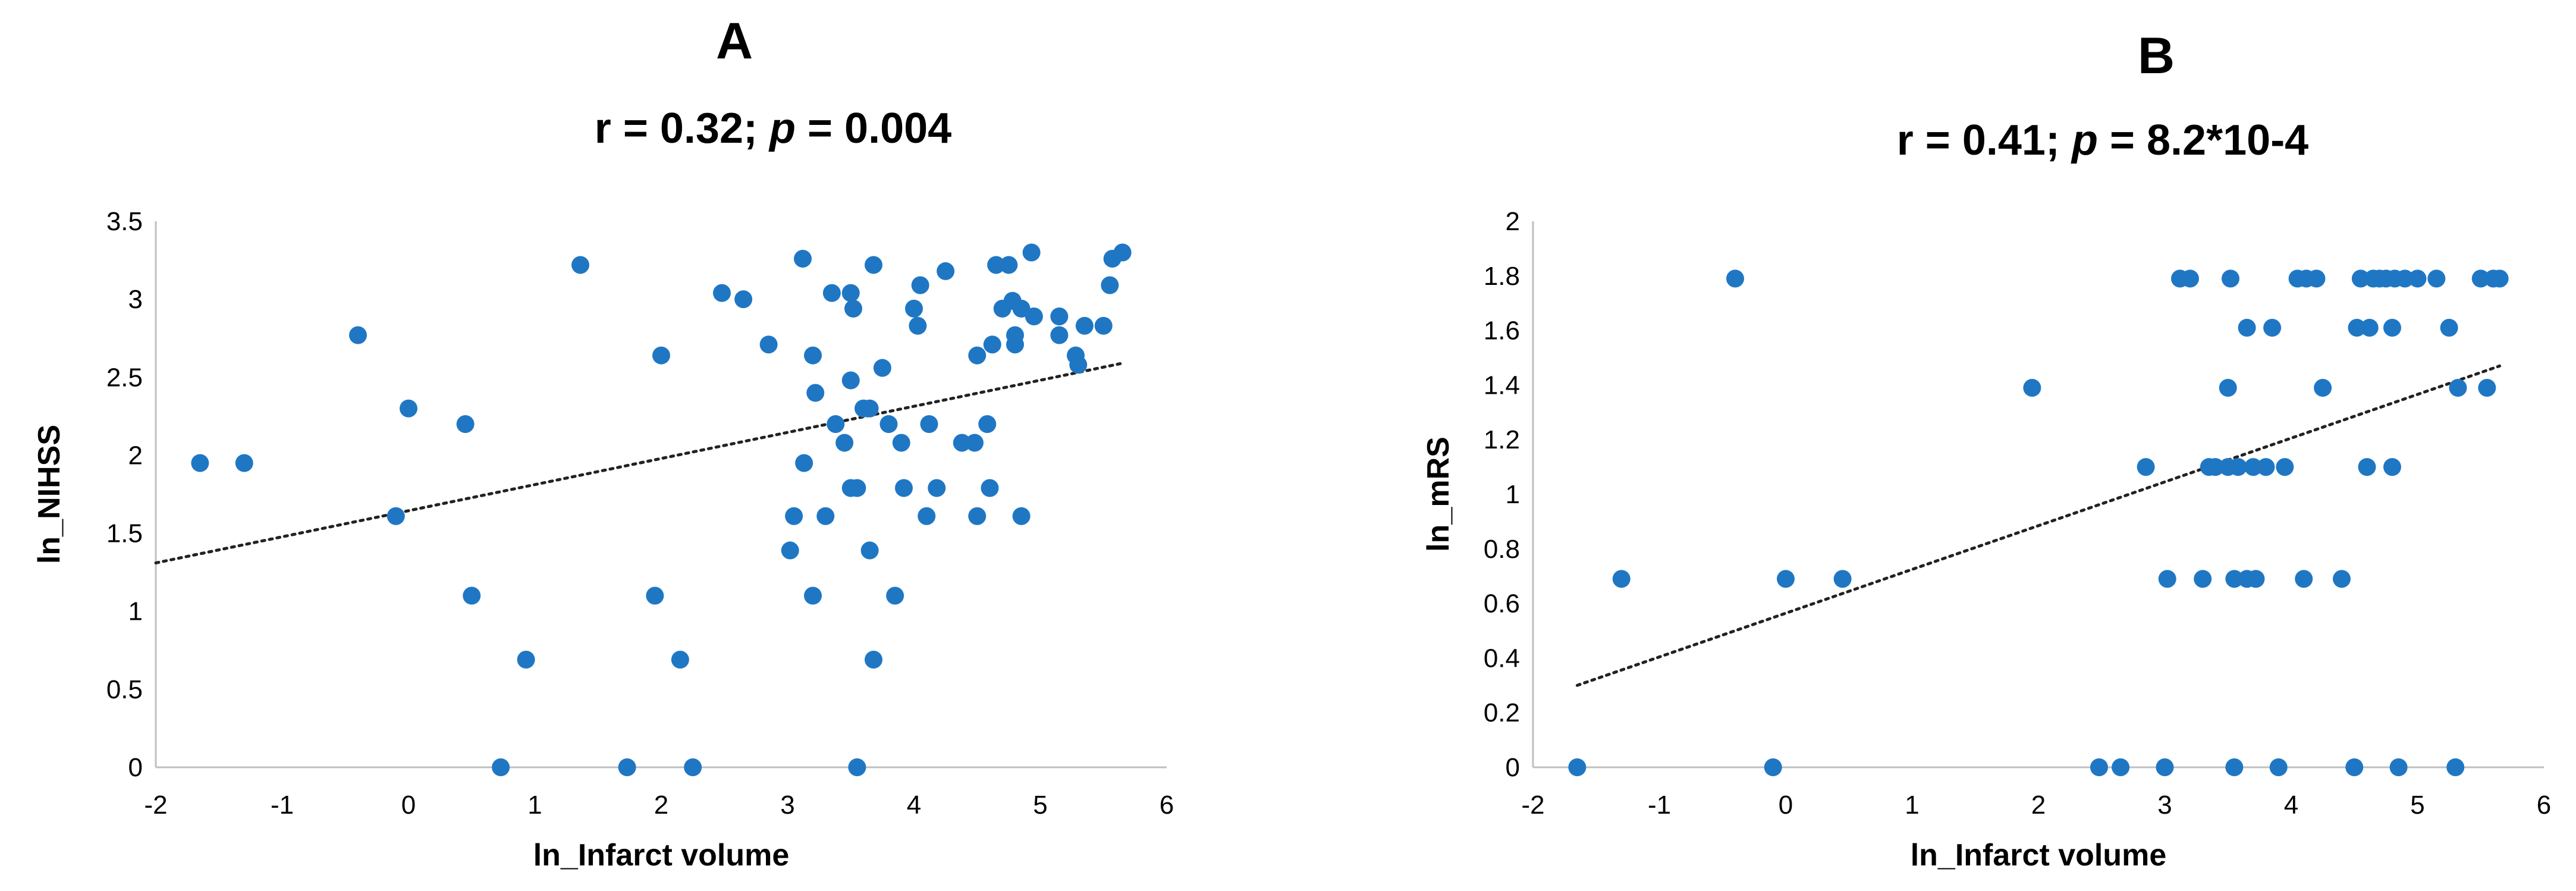  What do you see at coordinates (2084, 140) in the screenshot?
I see `stats-p-symbol: p` at bounding box center [2084, 140].